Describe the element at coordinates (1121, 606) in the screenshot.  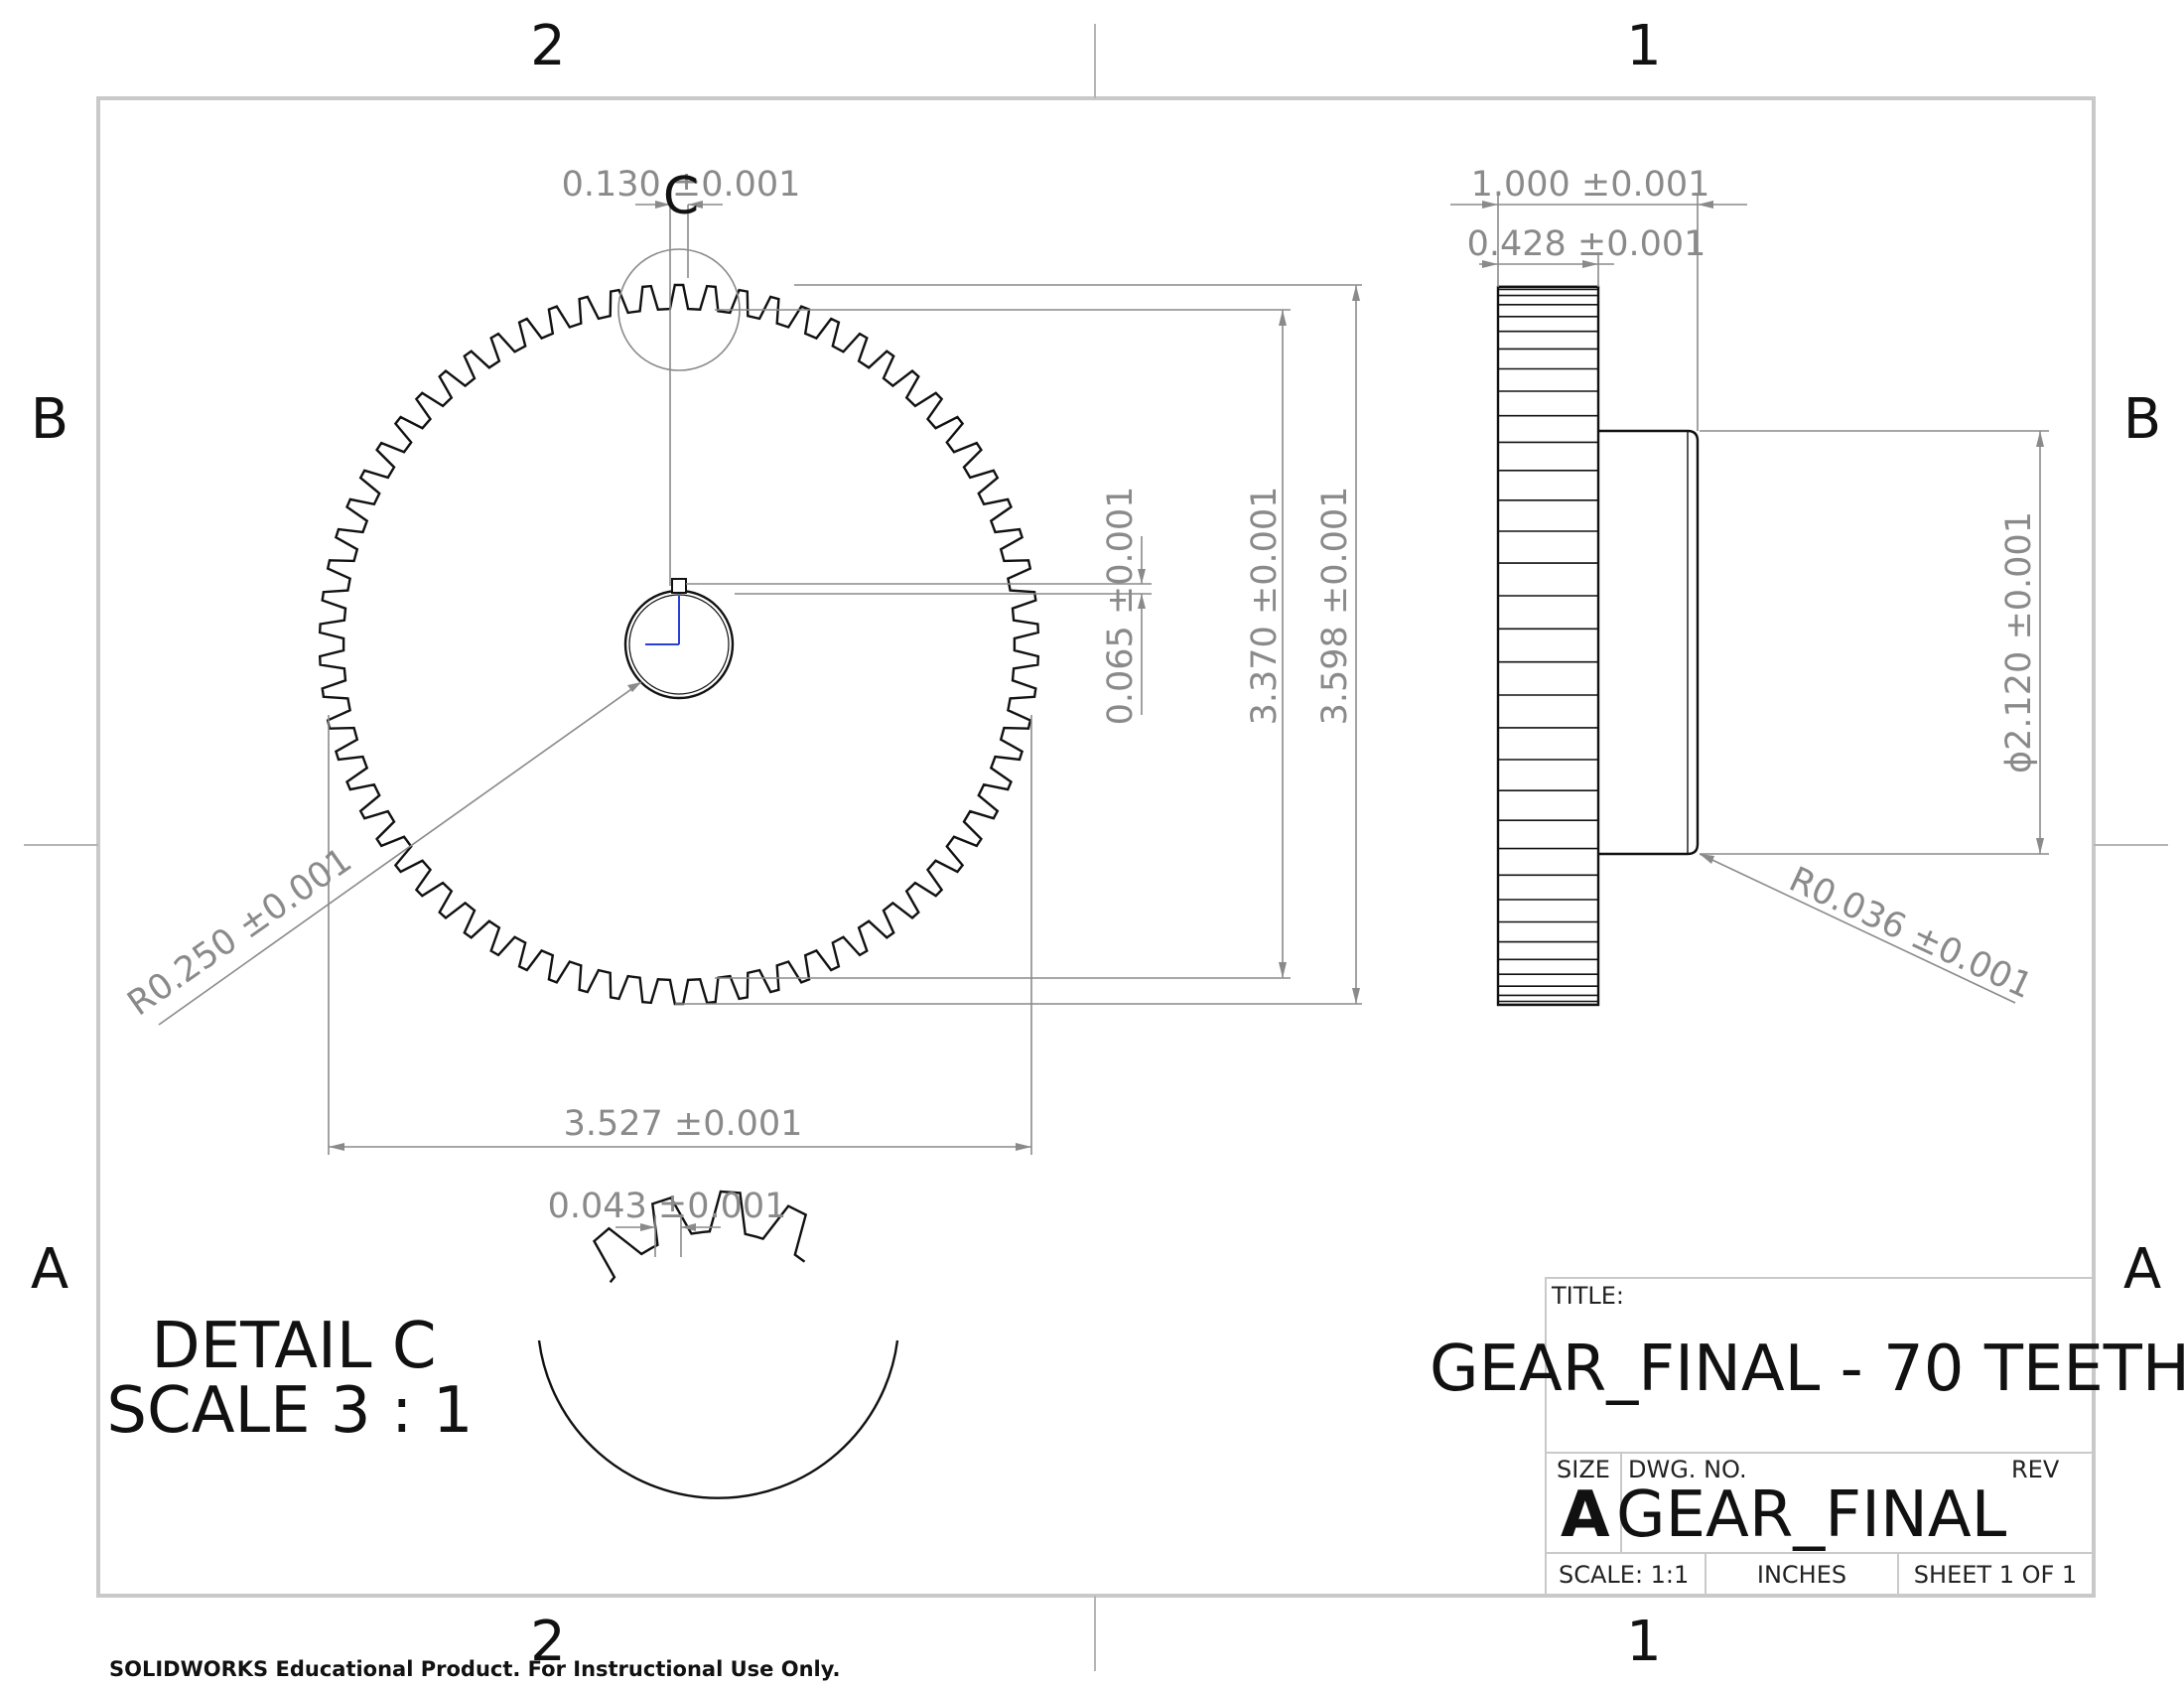
I see `dim-keyway: 0.065 ±0.001` at that location.